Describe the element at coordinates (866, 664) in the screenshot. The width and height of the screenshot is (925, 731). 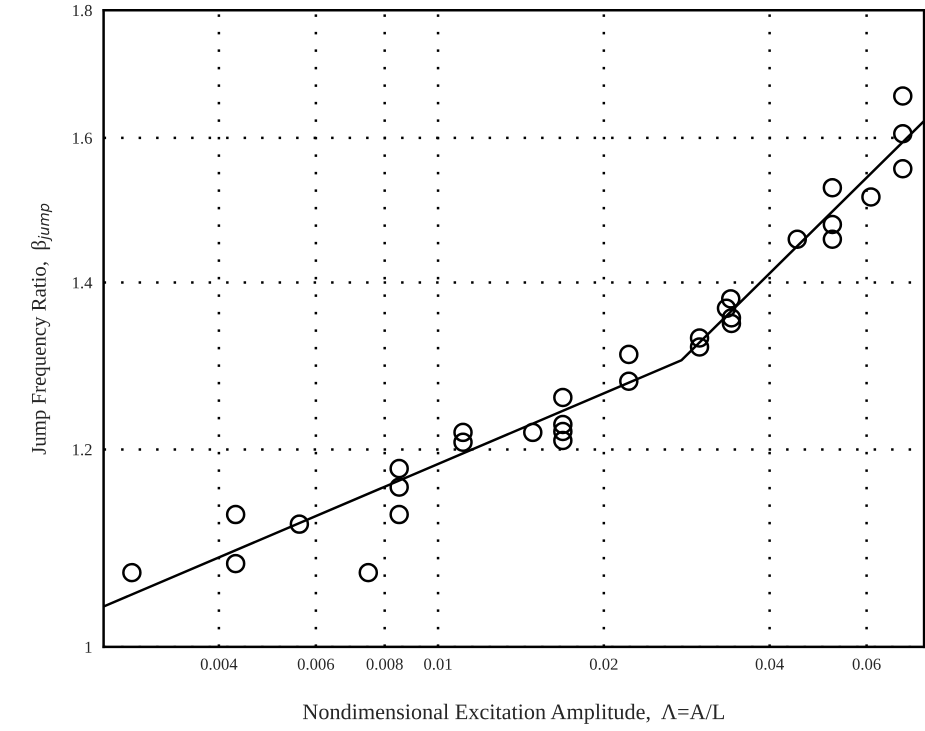
I see `x-tick-label: 0.06` at that location.